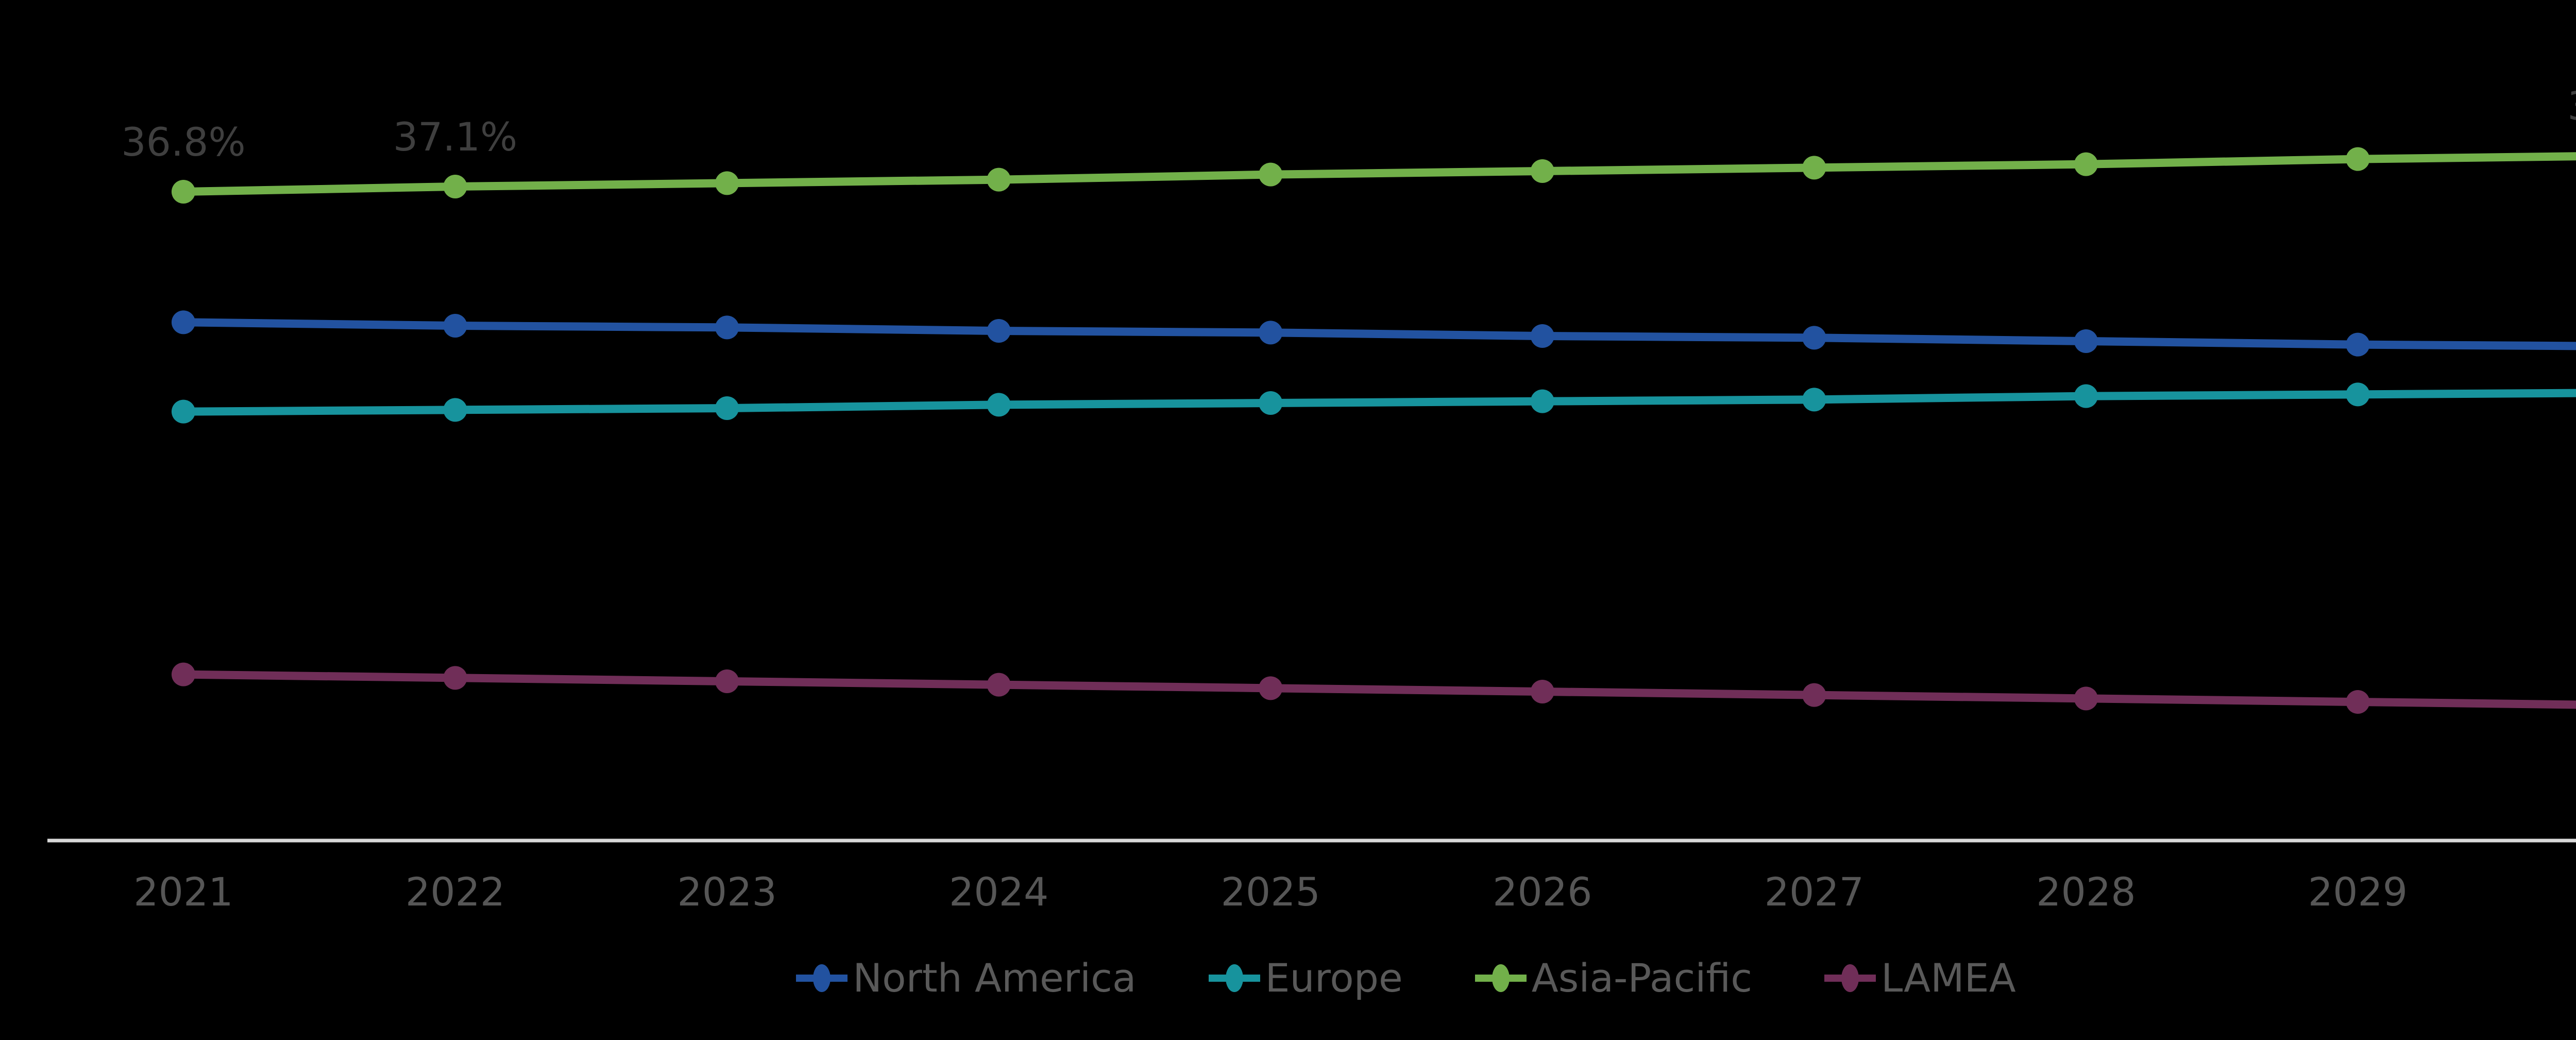 This screenshot has height=1040, width=2576. Describe the element at coordinates (1542, 892) in the screenshot. I see `x-tick-label: 2026` at that location.